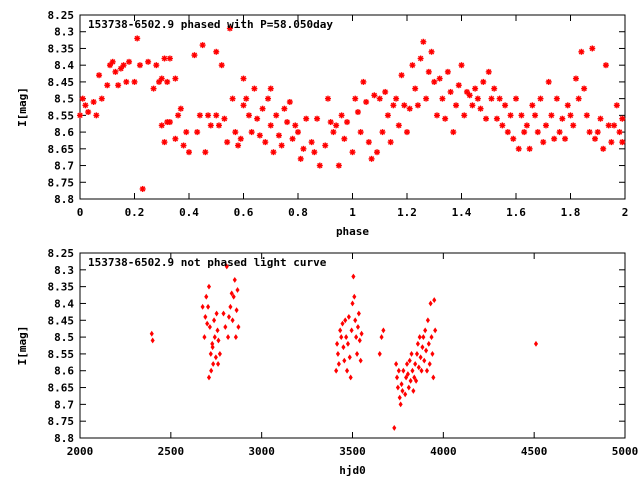  Describe the element at coordinates (61, 115) in the screenshot. I see `y-tick-label: 8.55` at that location.